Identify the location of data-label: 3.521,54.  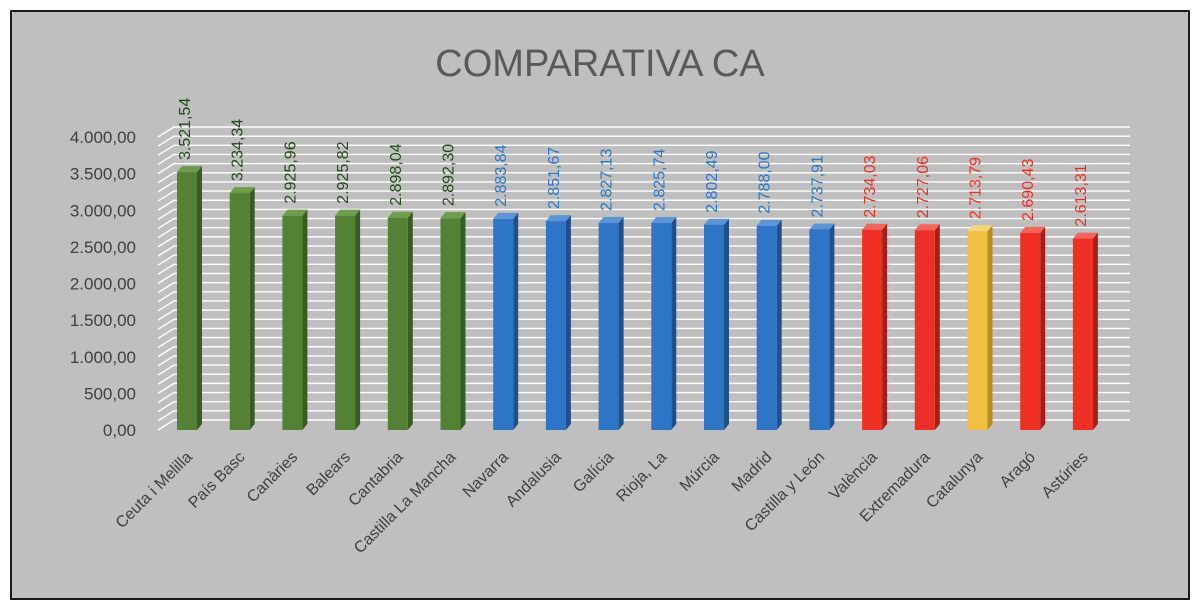
(185, 129).